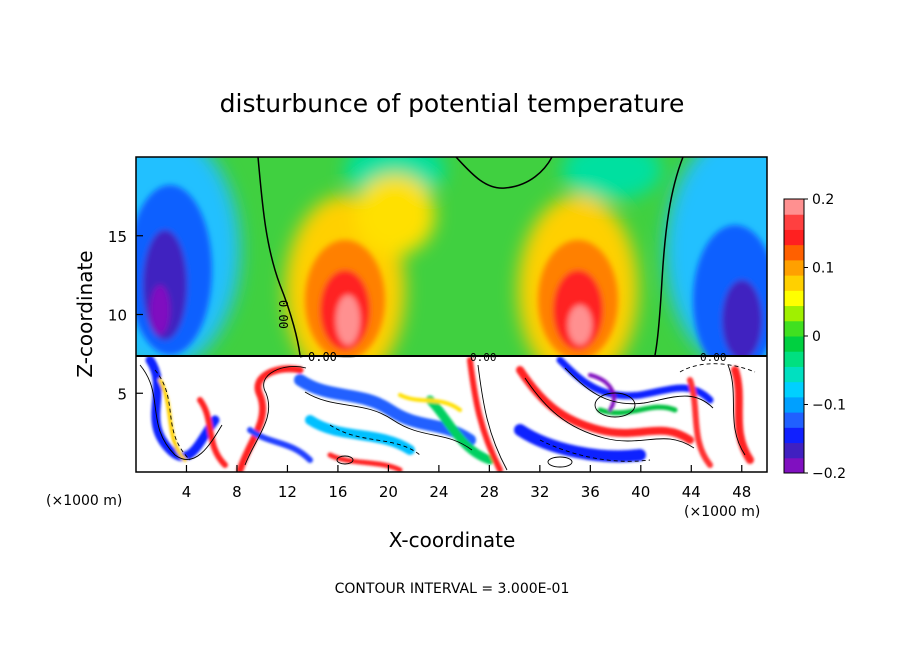 The image size is (904, 654). Describe the element at coordinates (122, 394) in the screenshot. I see `y-tick-label: 5` at that location.